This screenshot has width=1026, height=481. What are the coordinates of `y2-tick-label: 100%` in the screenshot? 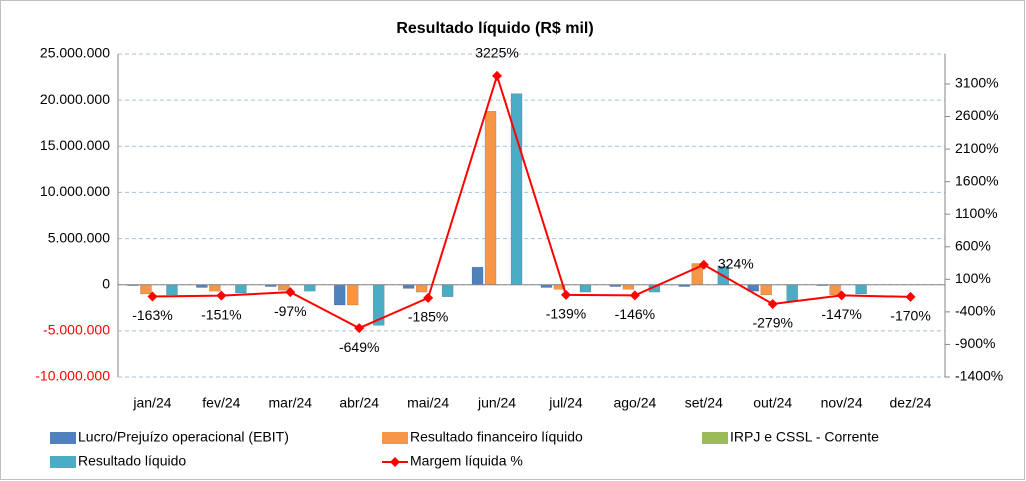 It's located at (973, 278).